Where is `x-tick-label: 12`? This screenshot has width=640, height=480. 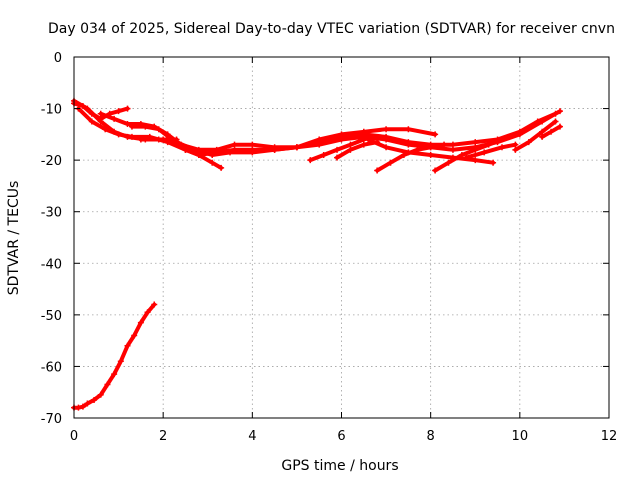 x-tick-label: 12 is located at coordinates (609, 436).